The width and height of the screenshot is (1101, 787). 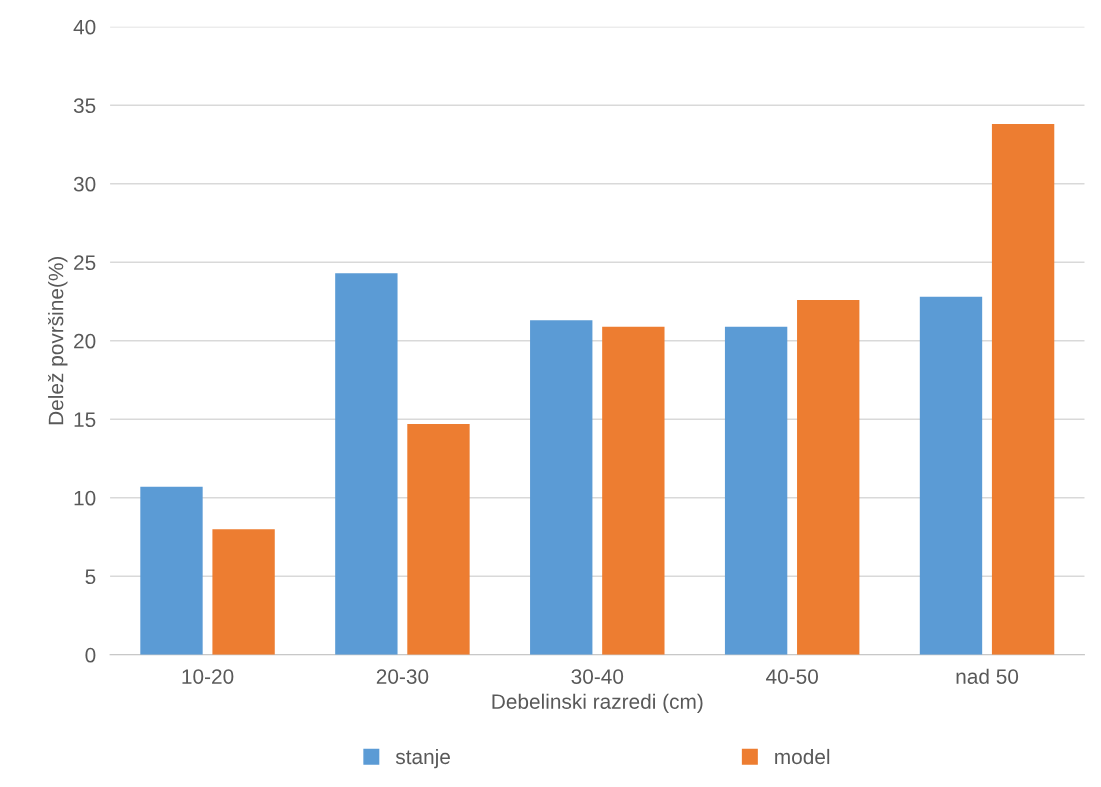 I want to click on y-axis-title: Delež površine(%), so click(x=58, y=340).